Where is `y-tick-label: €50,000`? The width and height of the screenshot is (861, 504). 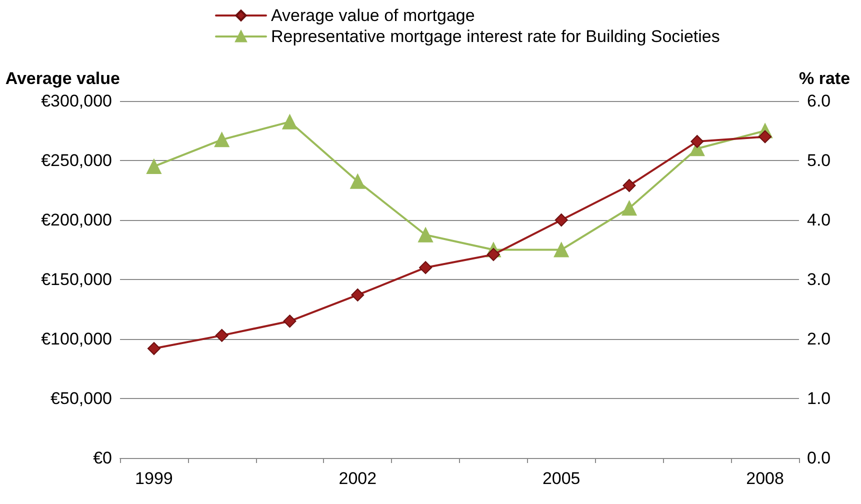
y-tick-label: €50,000 is located at coordinates (81, 398).